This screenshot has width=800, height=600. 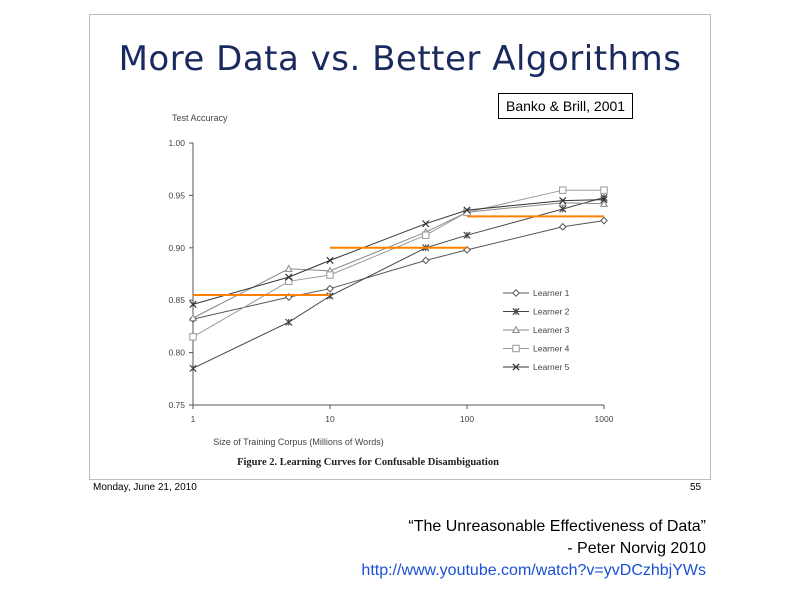 What do you see at coordinates (696, 487) in the screenshot?
I see `page-number: 55` at bounding box center [696, 487].